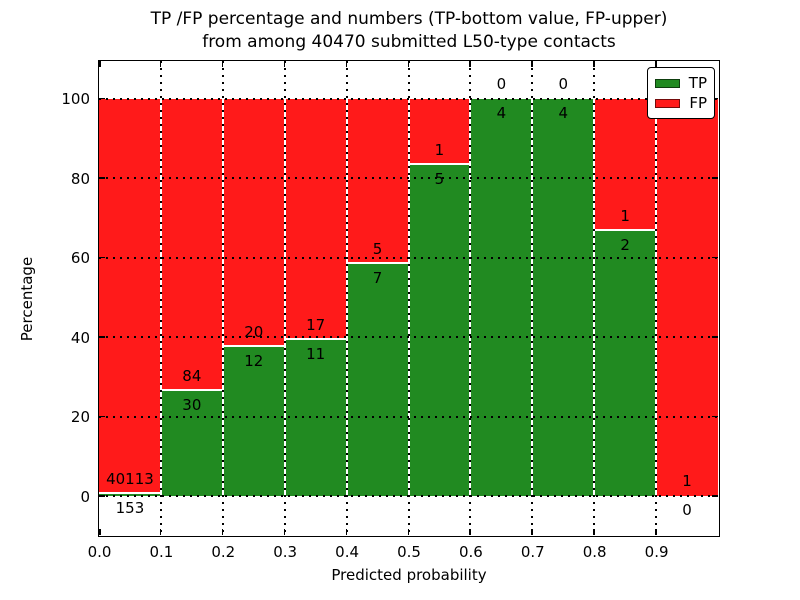 This screenshot has width=800, height=600. What do you see at coordinates (439, 178) in the screenshot?
I see `tp-count-label: 5` at bounding box center [439, 178].